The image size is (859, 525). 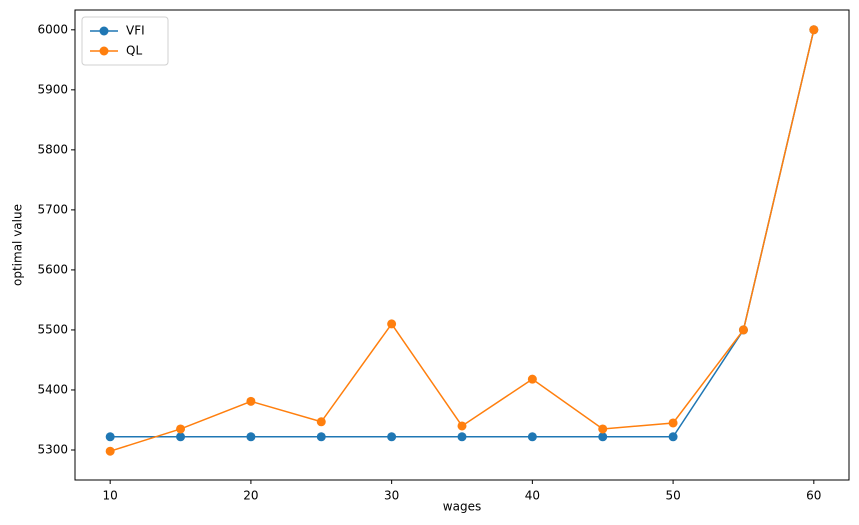 What do you see at coordinates (532, 496) in the screenshot?
I see `x-tick-label: 40` at bounding box center [532, 496].